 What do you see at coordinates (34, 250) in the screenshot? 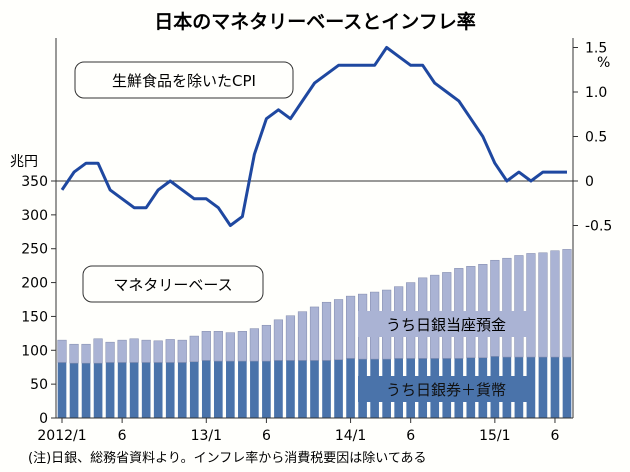
I see `left-tick-label: 250` at bounding box center [34, 250].